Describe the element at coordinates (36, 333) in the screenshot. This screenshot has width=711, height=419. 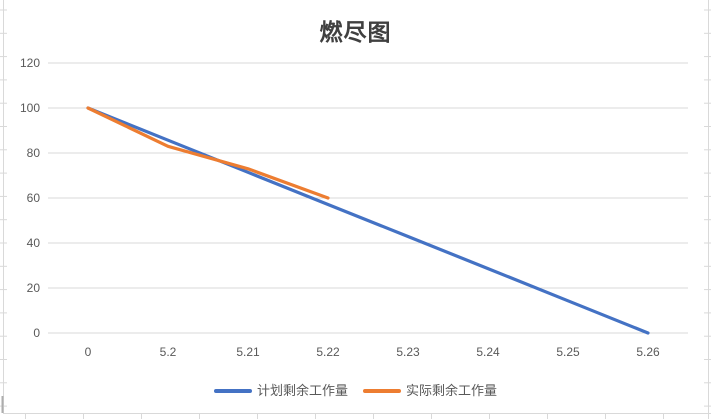
I see `y-tick-label: 0` at that location.